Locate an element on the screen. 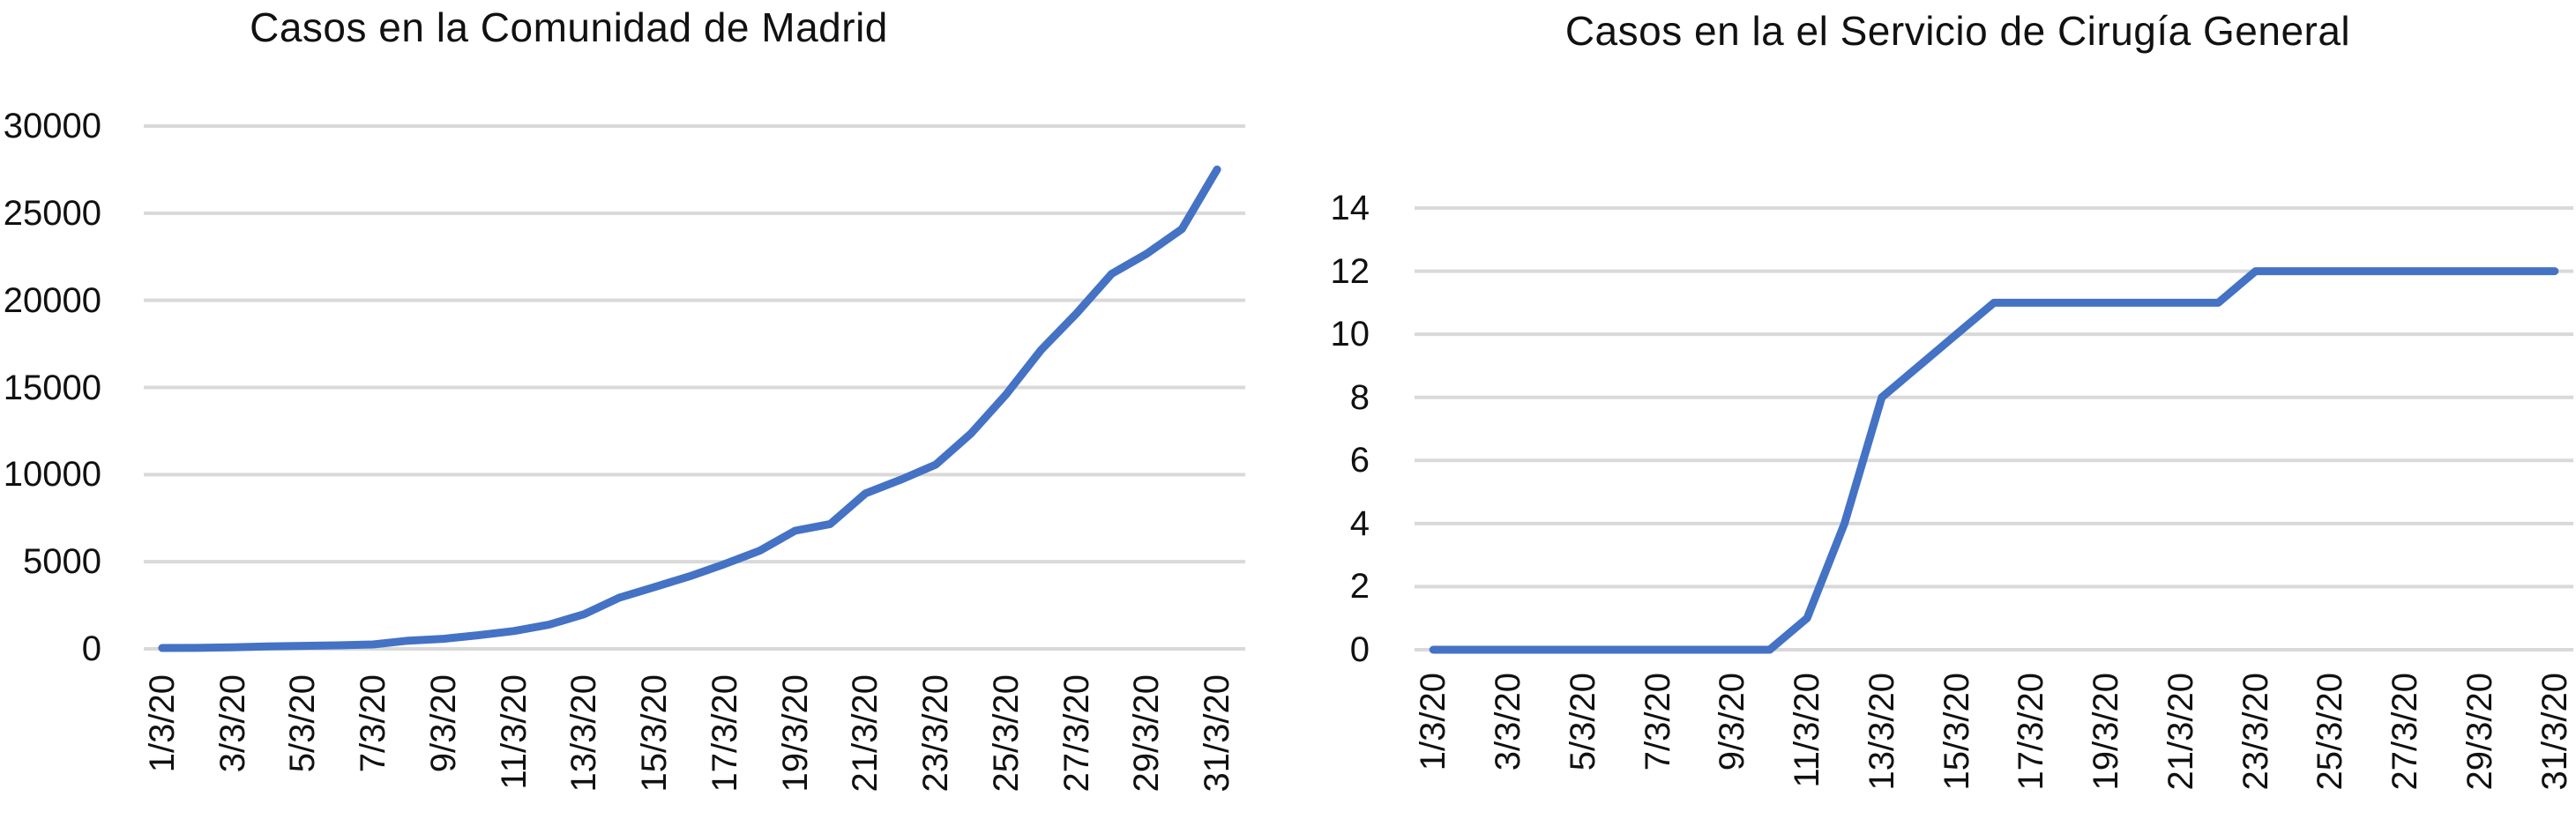  y-axis-tick-label: 8 is located at coordinates (1359, 397).